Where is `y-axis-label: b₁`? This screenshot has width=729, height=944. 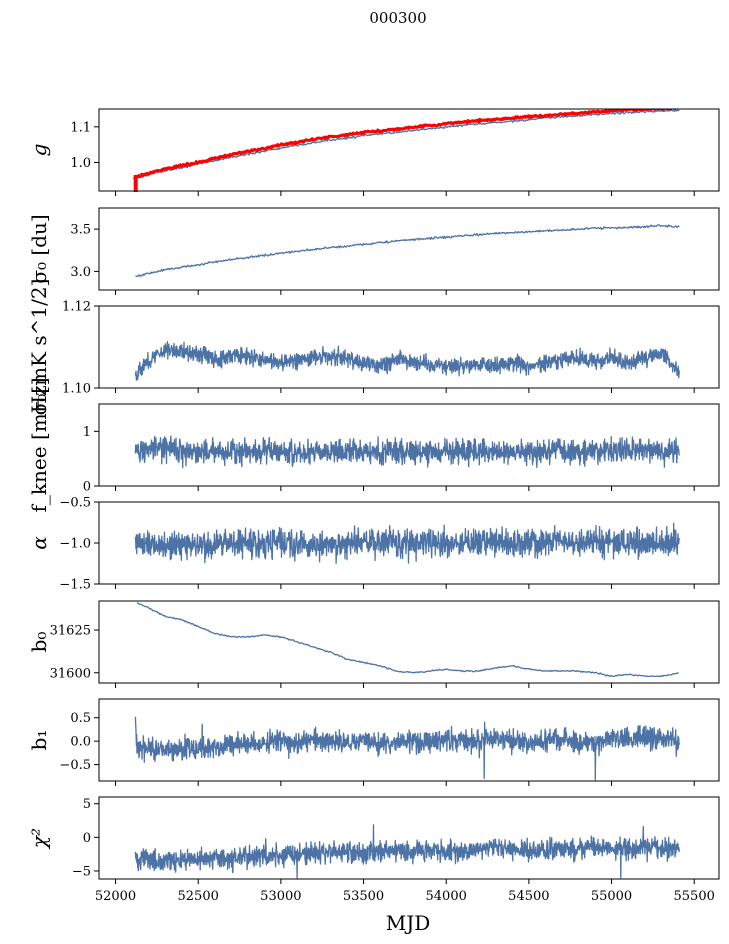
y-axis-label: b₁ is located at coordinates (39, 740).